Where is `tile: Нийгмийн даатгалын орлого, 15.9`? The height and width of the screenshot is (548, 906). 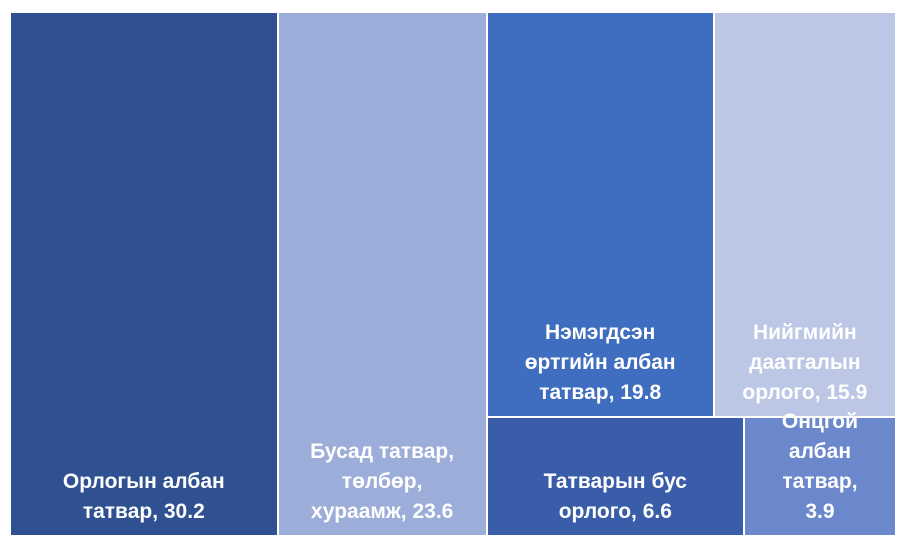
tile: Нийгмийн даатгалын орлого, 15.9 is located at coordinates (804, 214).